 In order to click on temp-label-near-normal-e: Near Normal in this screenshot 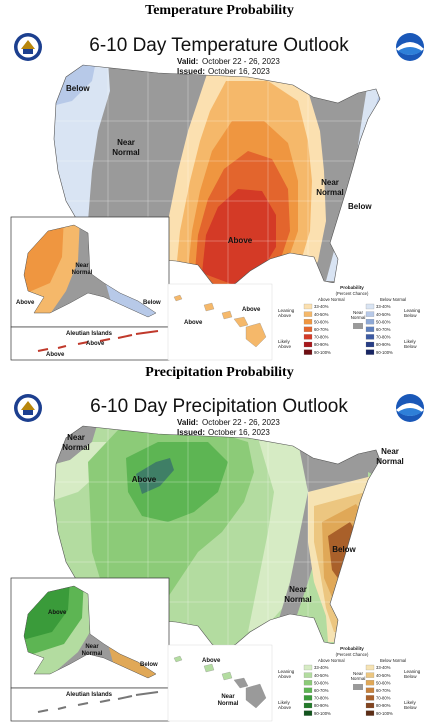, I will do `click(330, 187)`.